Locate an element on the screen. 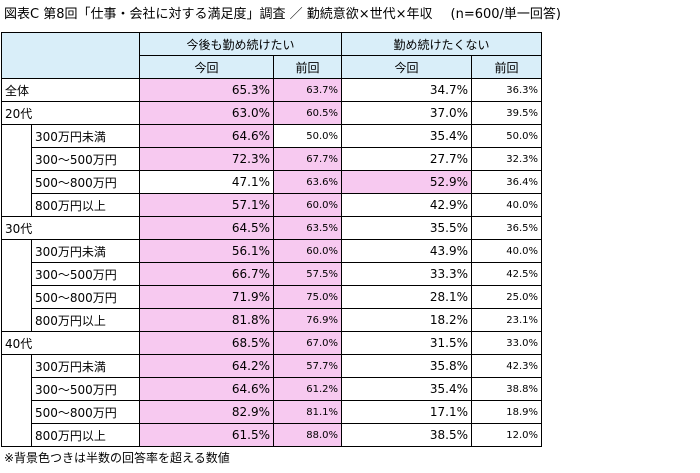  continue-previous-value: 60.5% is located at coordinates (307, 113).